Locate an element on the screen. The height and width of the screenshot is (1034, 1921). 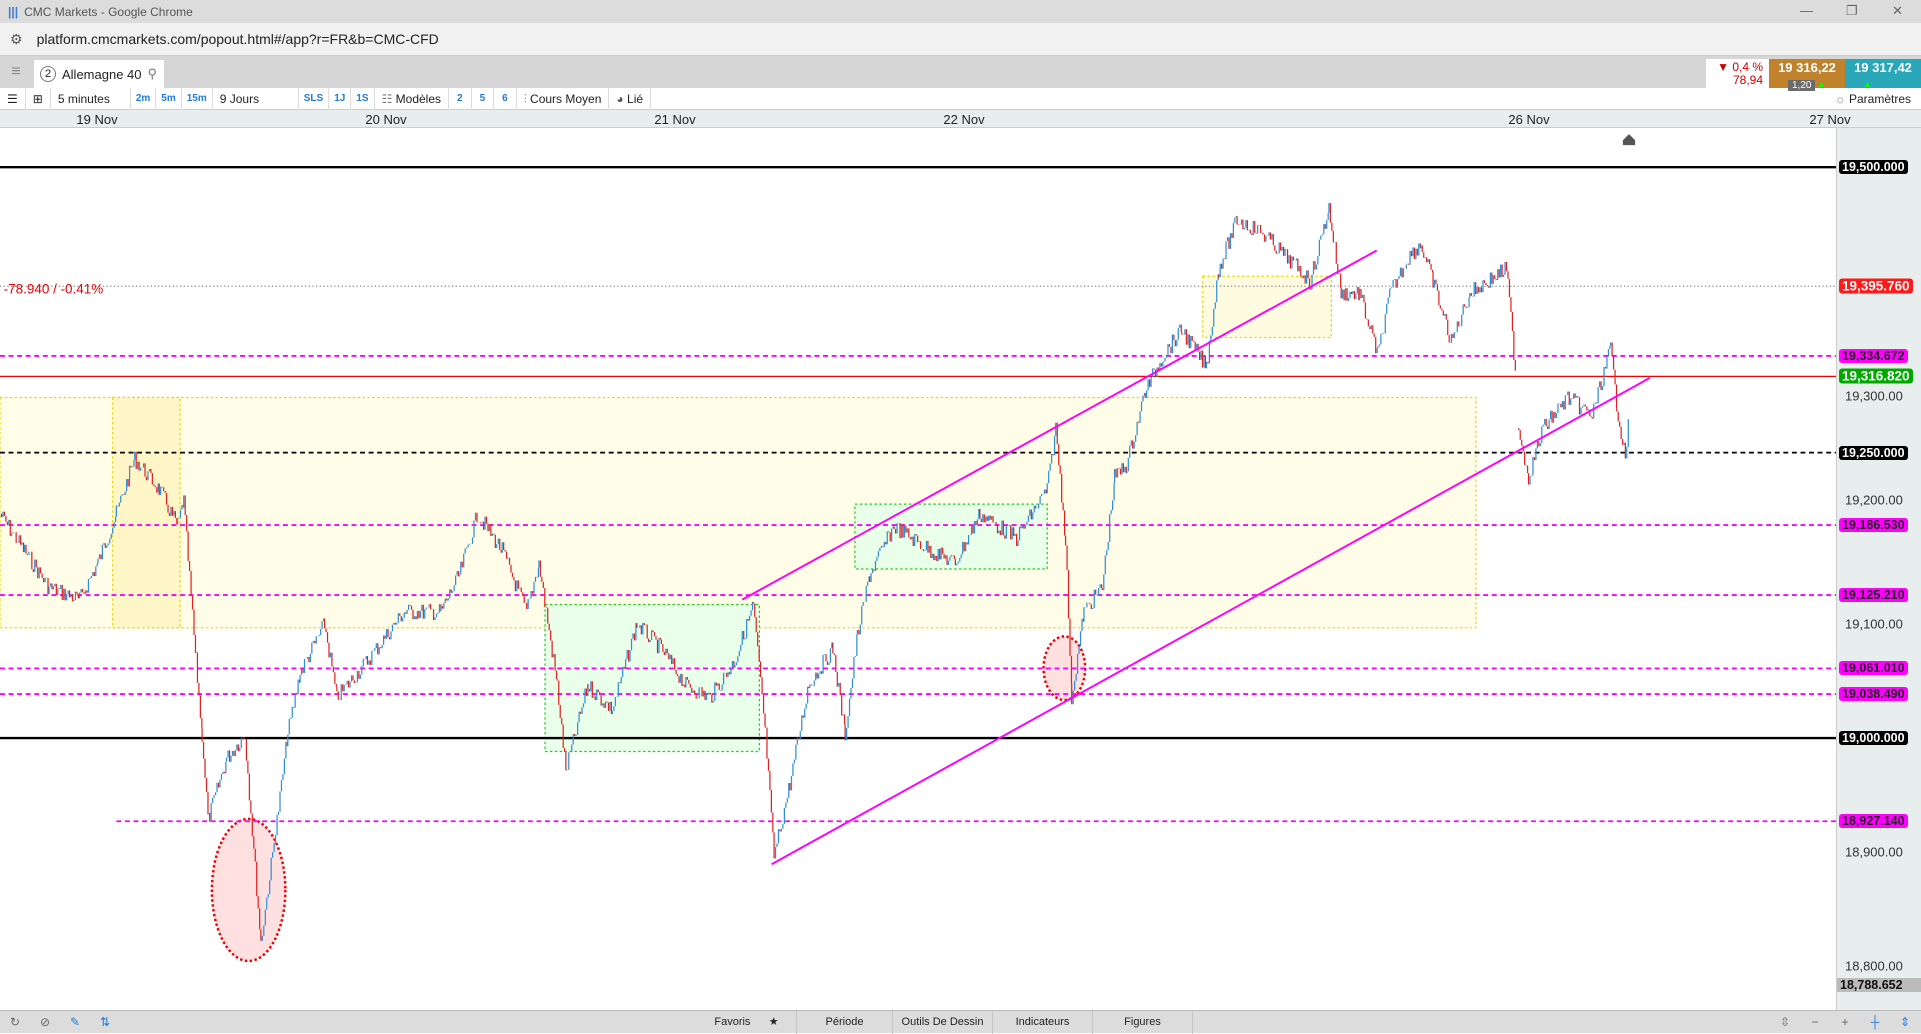
settings-label: Paramètres is located at coordinates (1879, 99).